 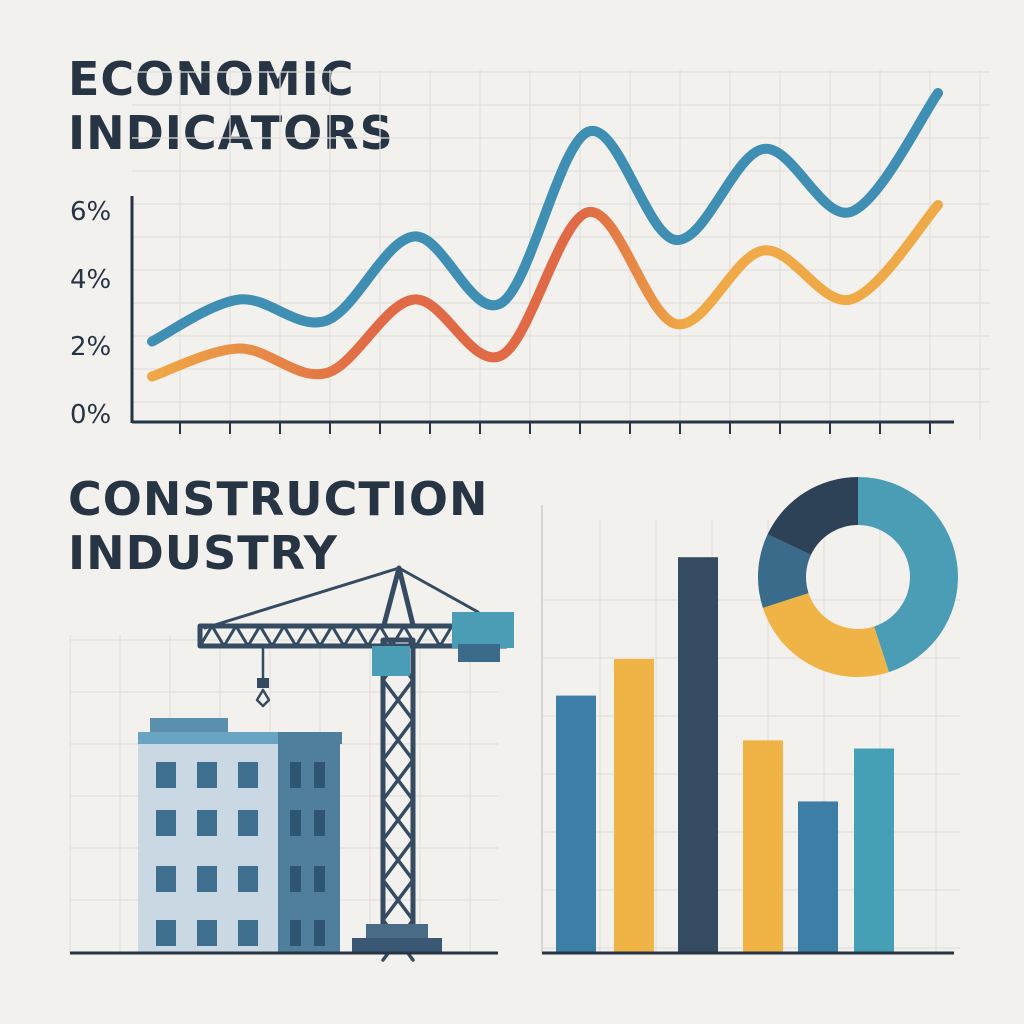 What do you see at coordinates (203, 553) in the screenshot?
I see `title-line-2: INDUSTRY` at bounding box center [203, 553].